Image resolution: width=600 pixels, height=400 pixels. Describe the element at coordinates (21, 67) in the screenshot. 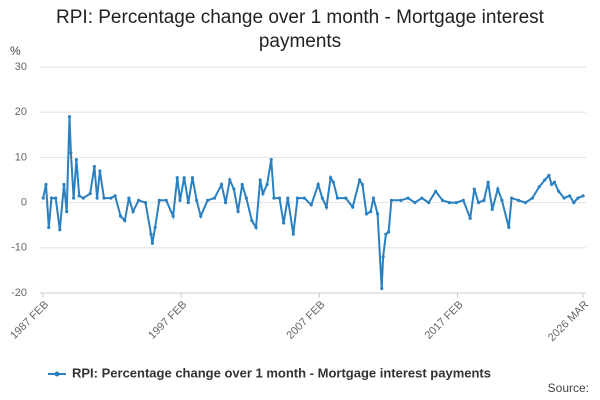

I see `y-tick-label: 30` at that location.